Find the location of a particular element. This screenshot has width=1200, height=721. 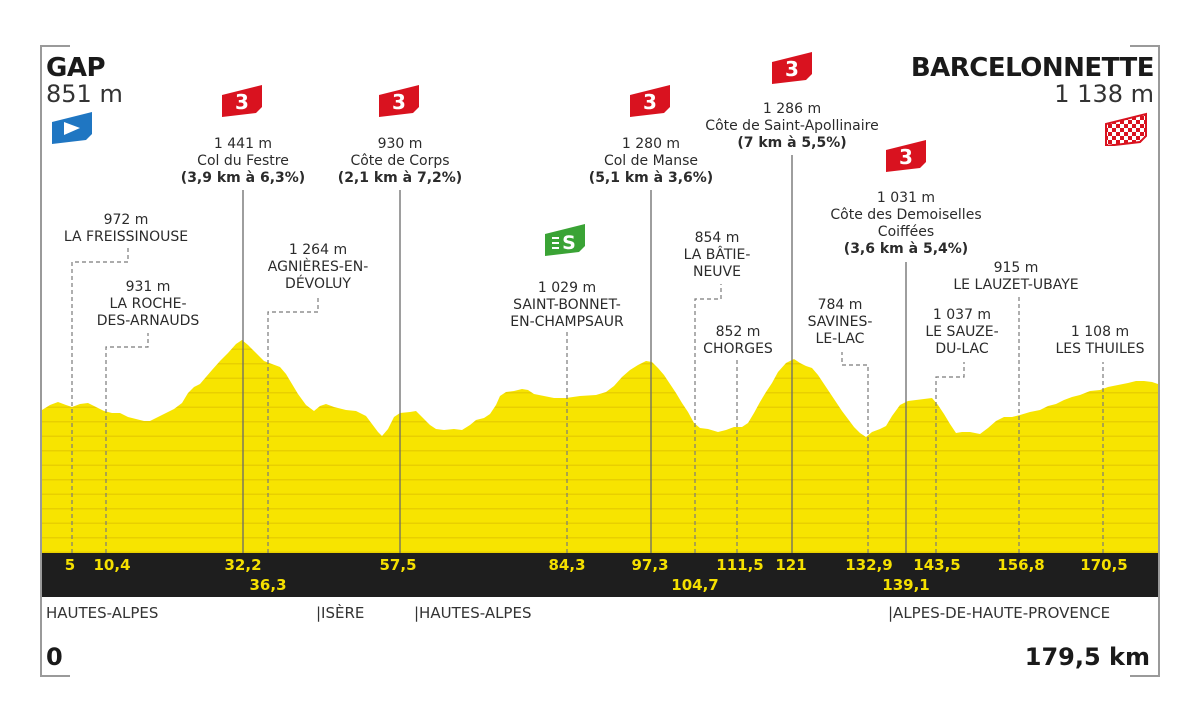

sprint-flag-icon: S is located at coordinates (565, 239).